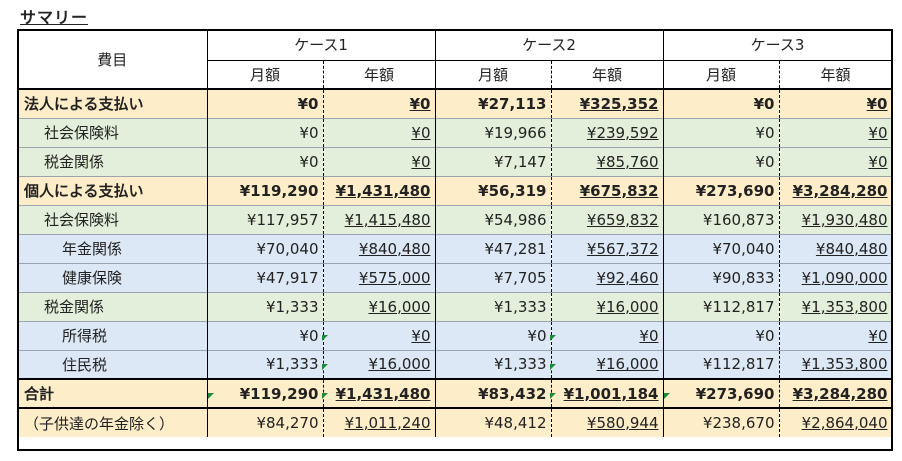  Describe the element at coordinates (607, 422) in the screenshot. I see `yearly-value-cell: ¥580,944` at that location.